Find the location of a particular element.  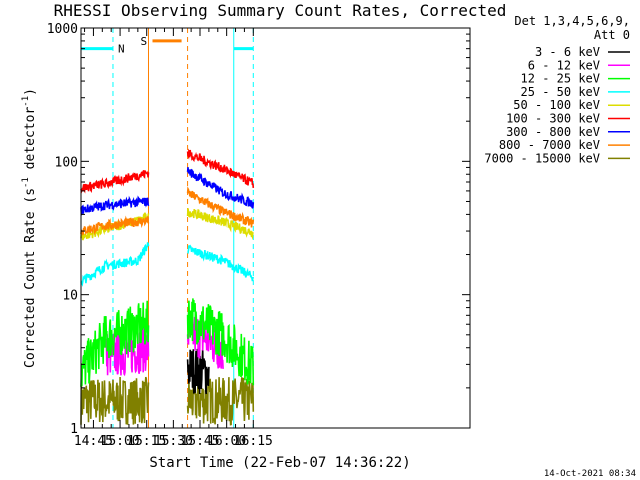

x-tick-label: 14:45 is located at coordinates (93, 441).